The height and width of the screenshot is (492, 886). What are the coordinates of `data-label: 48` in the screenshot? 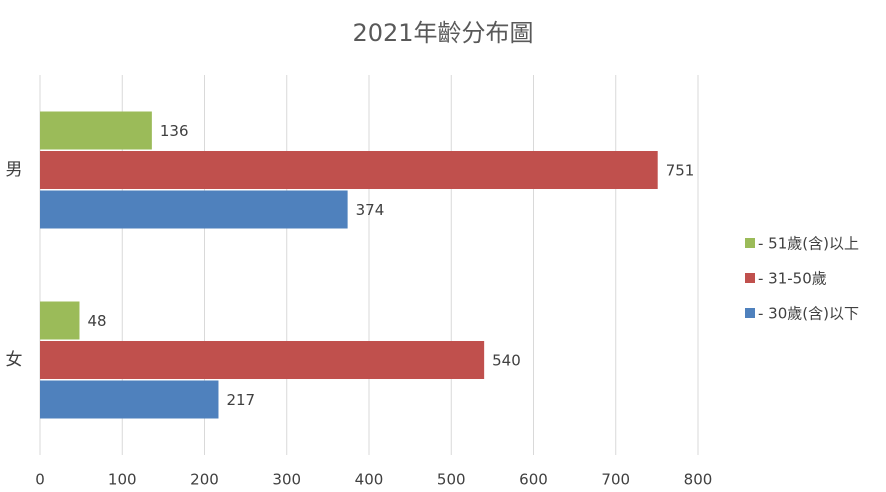 It's located at (96, 321).